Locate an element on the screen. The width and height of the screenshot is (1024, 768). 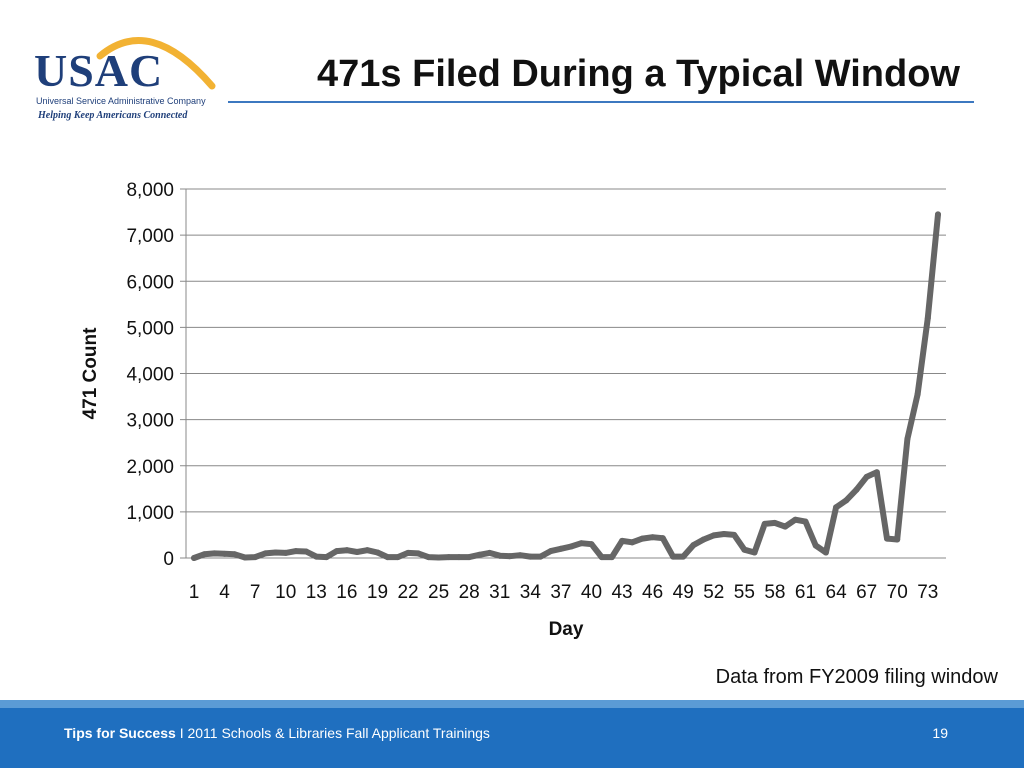
x-tick-label: 67 is located at coordinates (866, 592).